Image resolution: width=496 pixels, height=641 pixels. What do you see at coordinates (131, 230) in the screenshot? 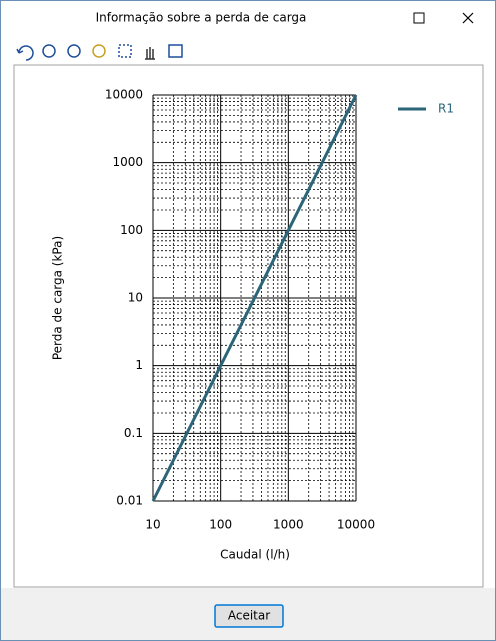
I see `y-tick-label: 100` at bounding box center [131, 230].